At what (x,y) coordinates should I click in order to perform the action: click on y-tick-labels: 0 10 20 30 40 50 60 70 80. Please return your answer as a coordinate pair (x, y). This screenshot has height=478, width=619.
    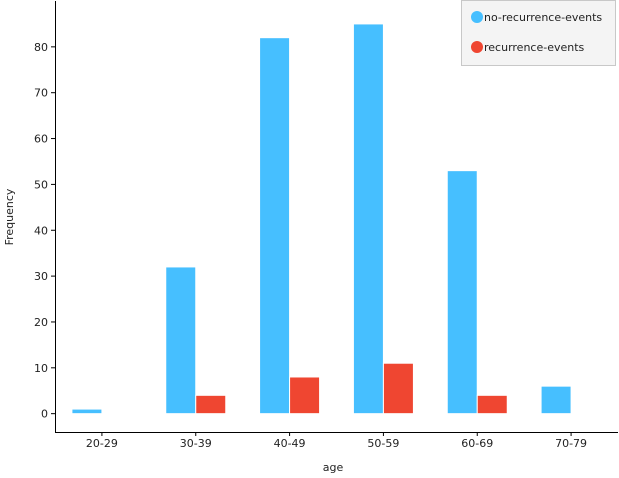
    Looking at the image, I should click on (41, 231).